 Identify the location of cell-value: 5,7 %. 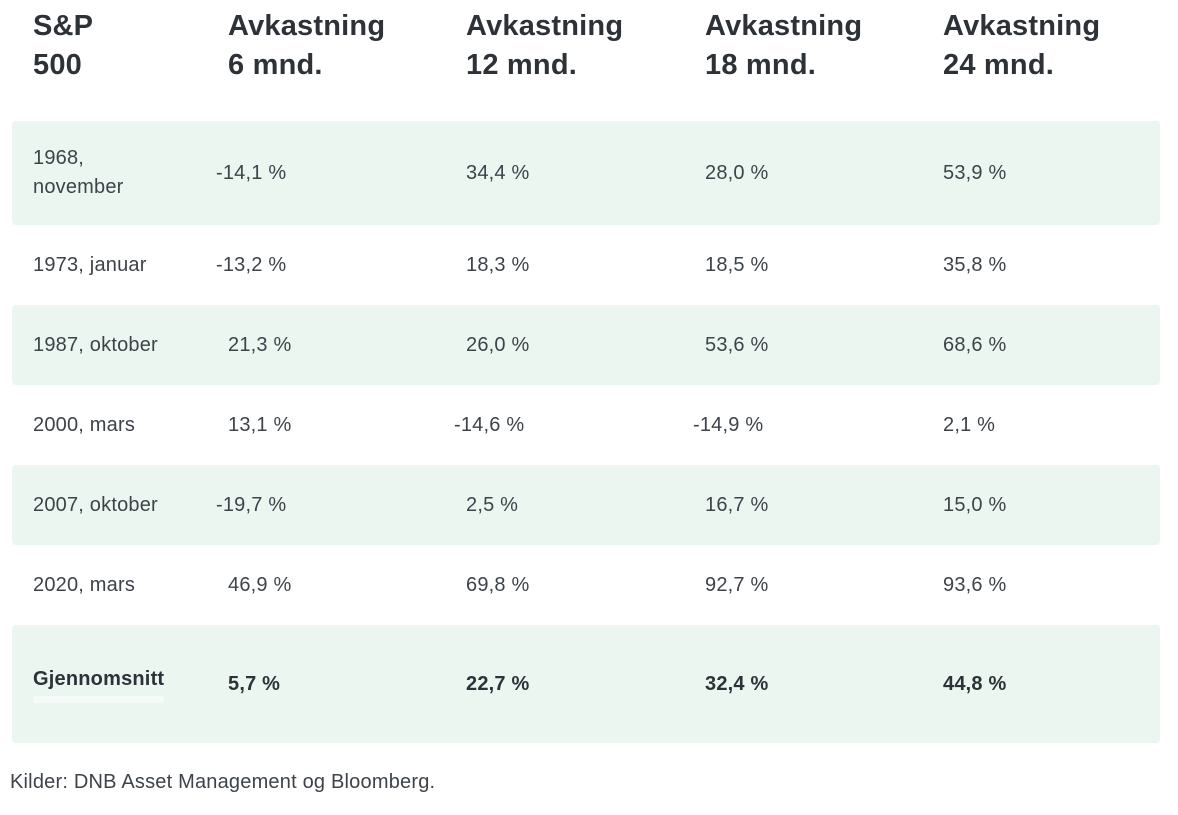
(254, 683).